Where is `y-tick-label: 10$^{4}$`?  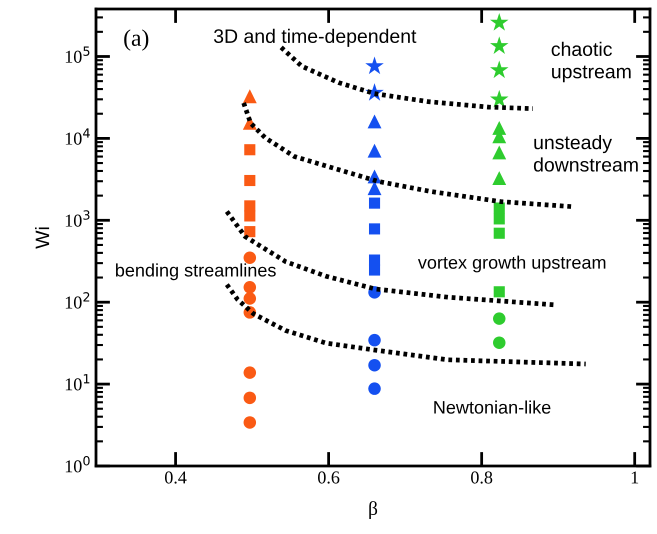
y-tick-label: 10$^{4}$ is located at coordinates (78, 136).